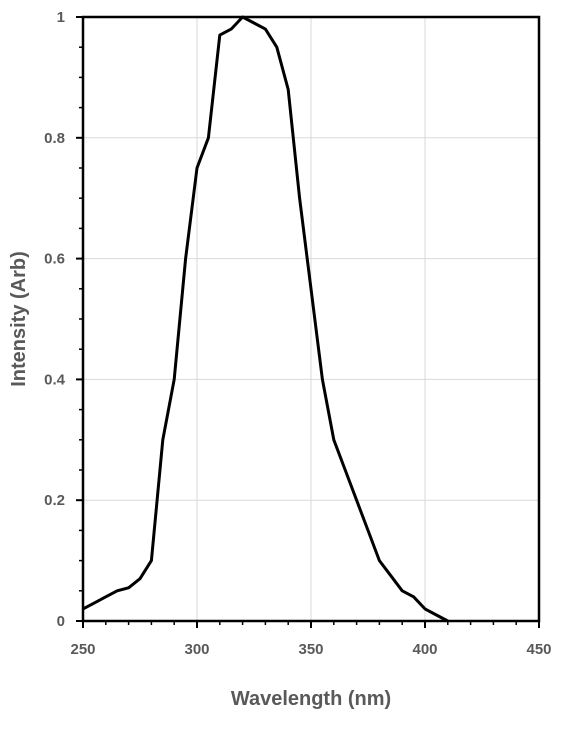 This screenshot has height=738, width=578. I want to click on y-axis-title: Intensity (Arb), so click(19, 319).